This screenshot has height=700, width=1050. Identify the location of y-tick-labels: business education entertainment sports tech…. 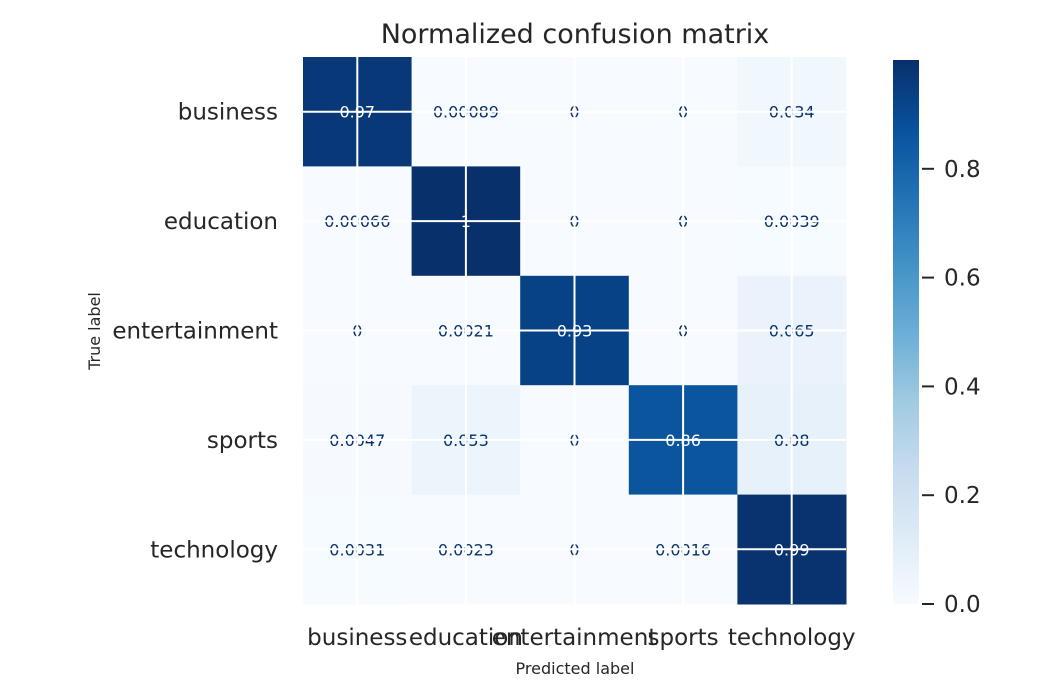
(195, 332).